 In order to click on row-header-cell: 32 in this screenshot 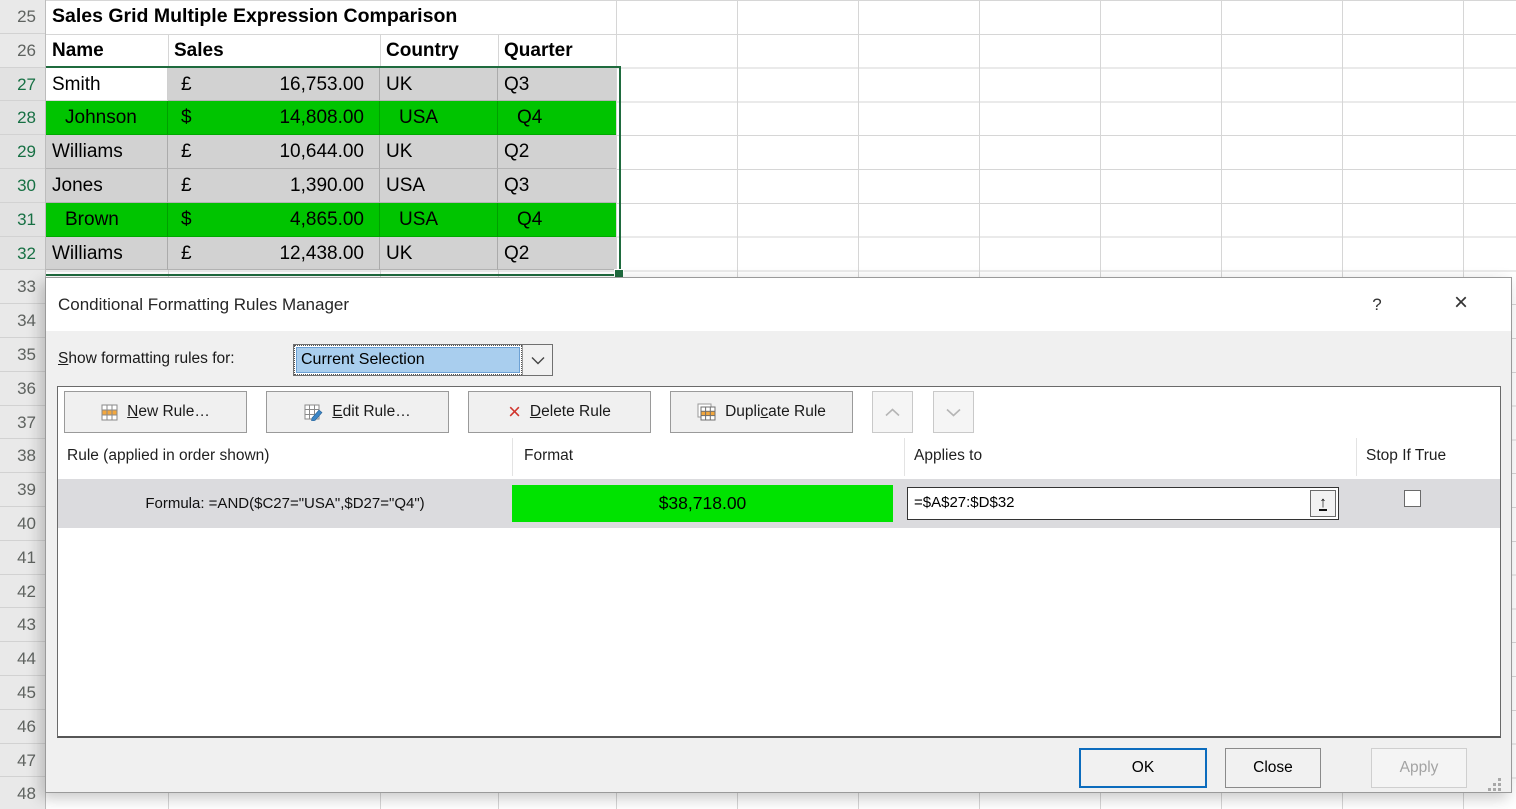, I will do `click(22, 253)`.